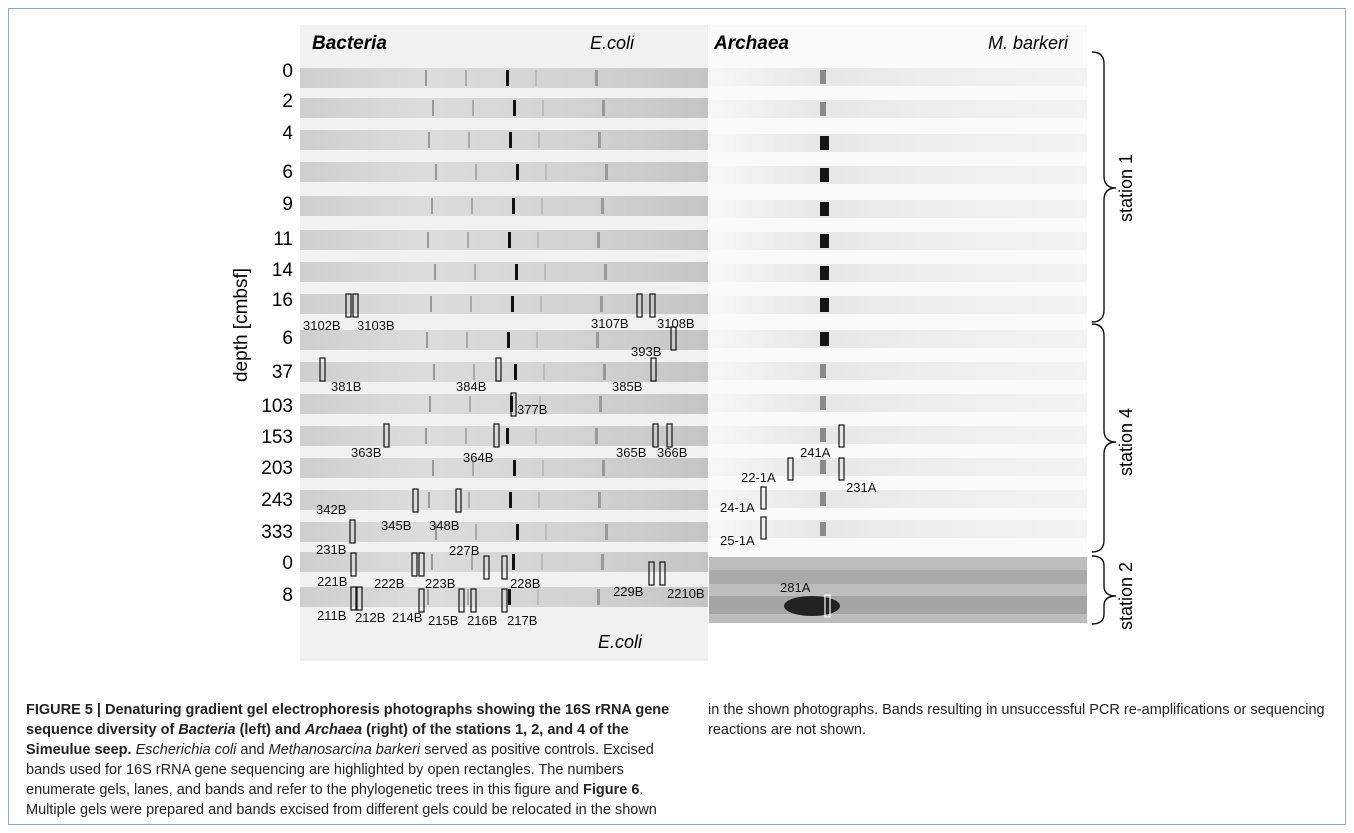 This screenshot has width=1354, height=833. Describe the element at coordinates (758, 477) in the screenshot. I see `band-label: 22-1A` at that location.